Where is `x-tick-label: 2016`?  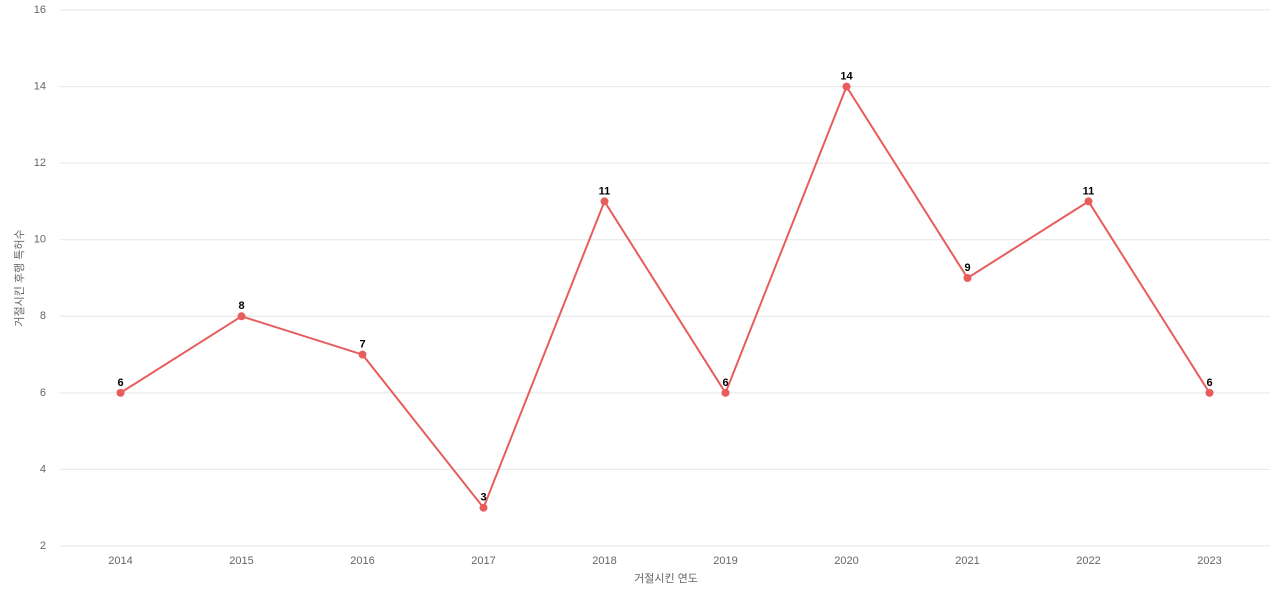 x-tick-label: 2016 is located at coordinates (362, 561).